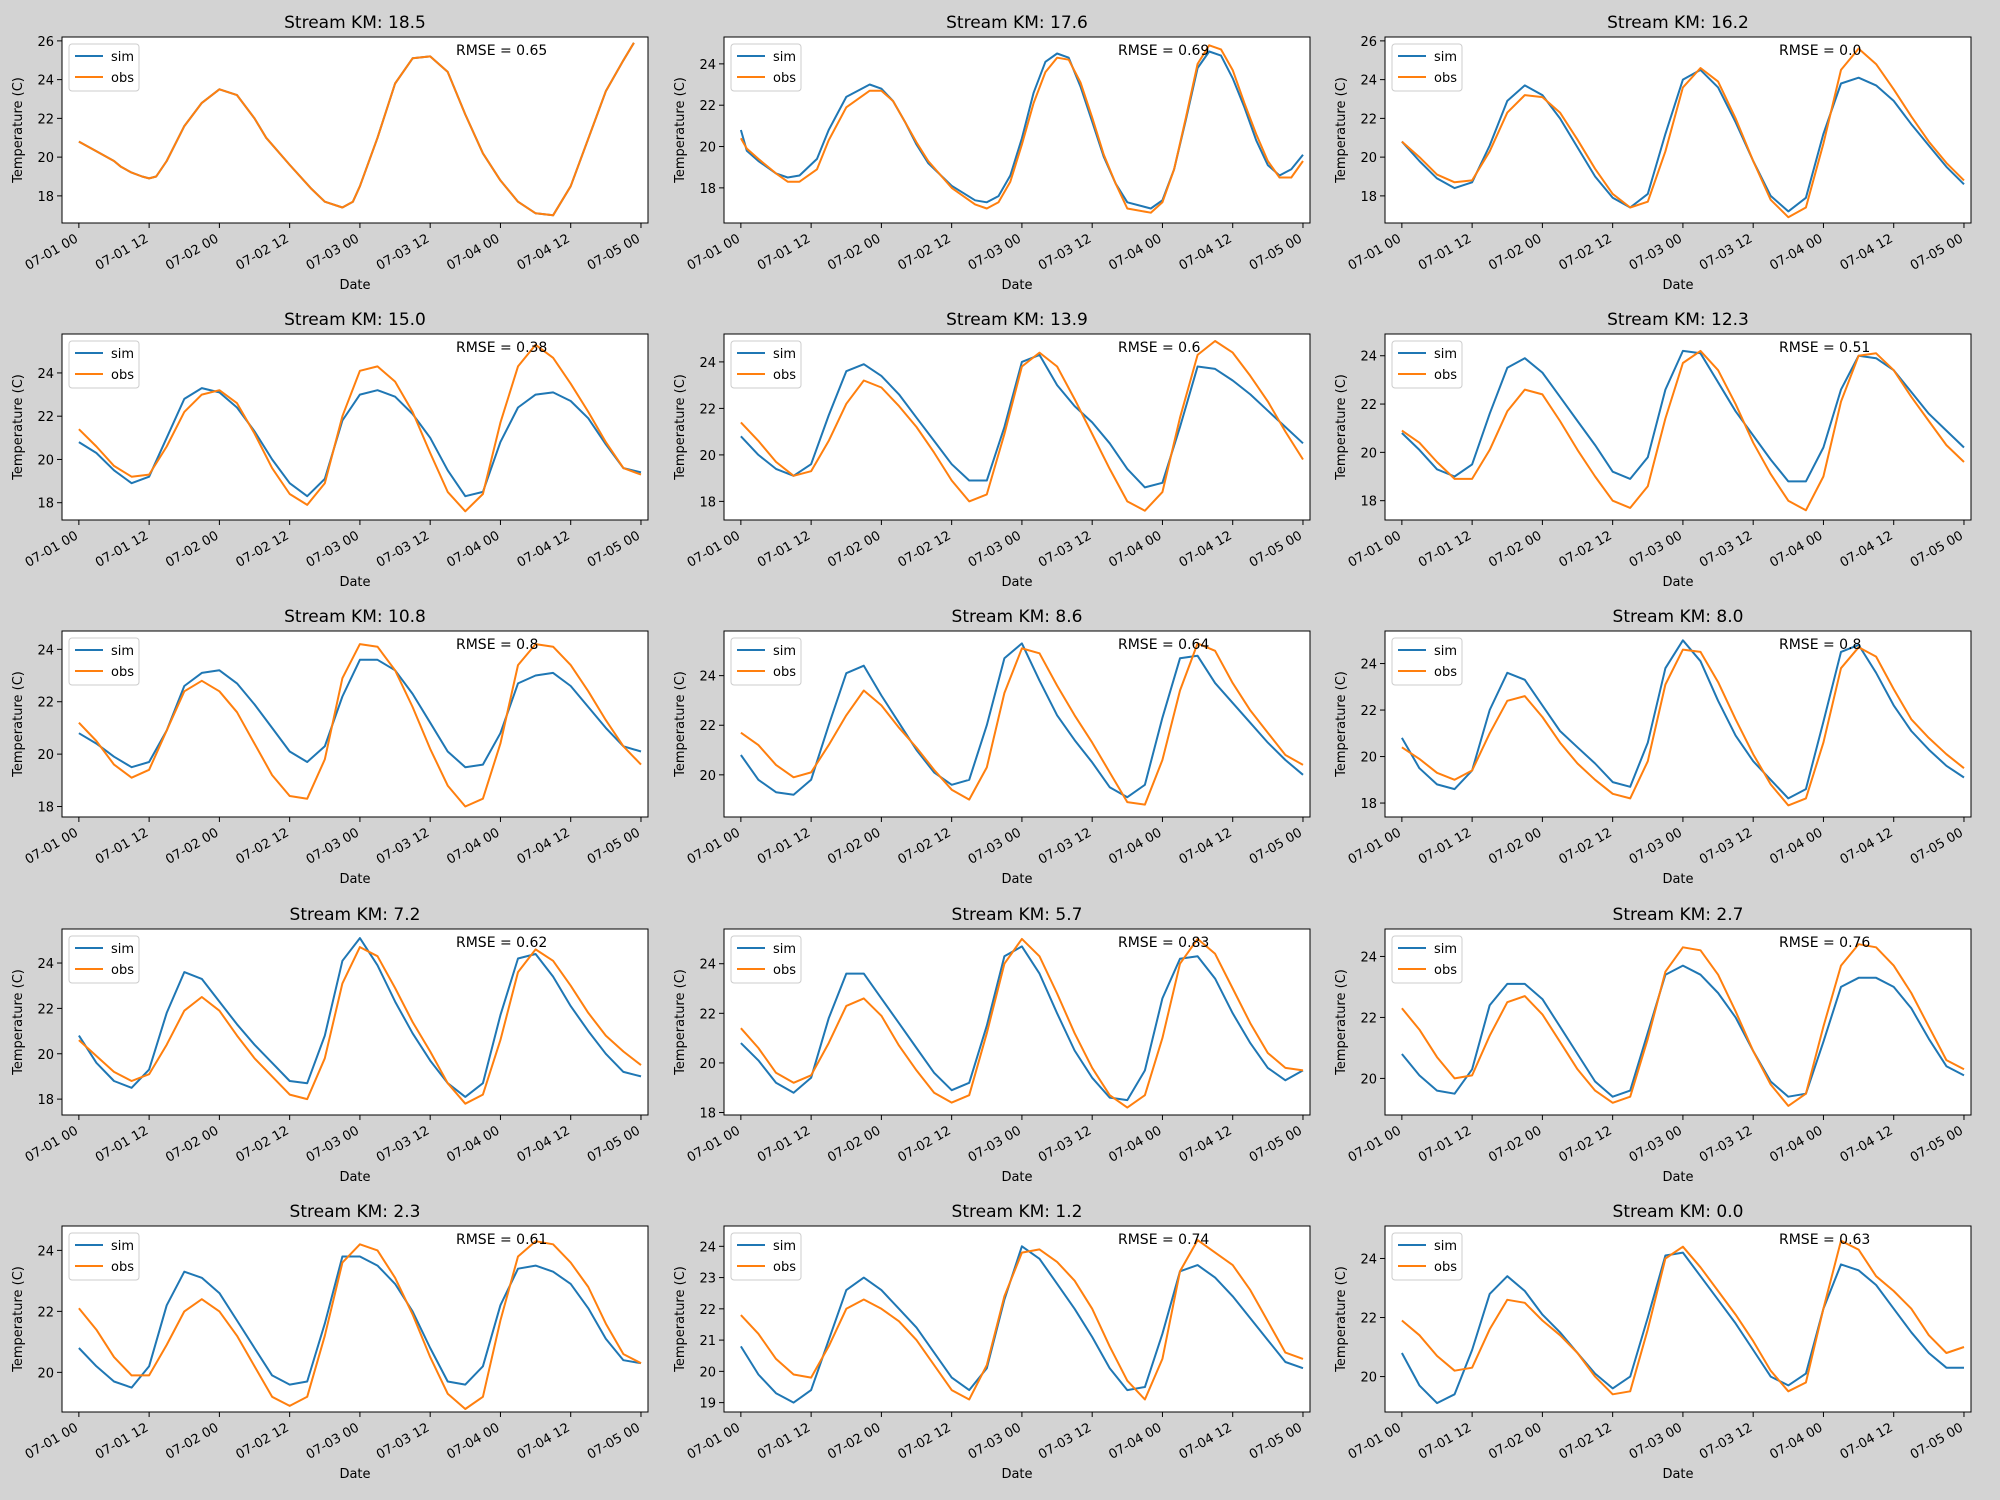 The height and width of the screenshot is (1500, 2000). Describe the element at coordinates (1163, 645) in the screenshot. I see `rmse-annotation: RMSE = 0.64` at that location.